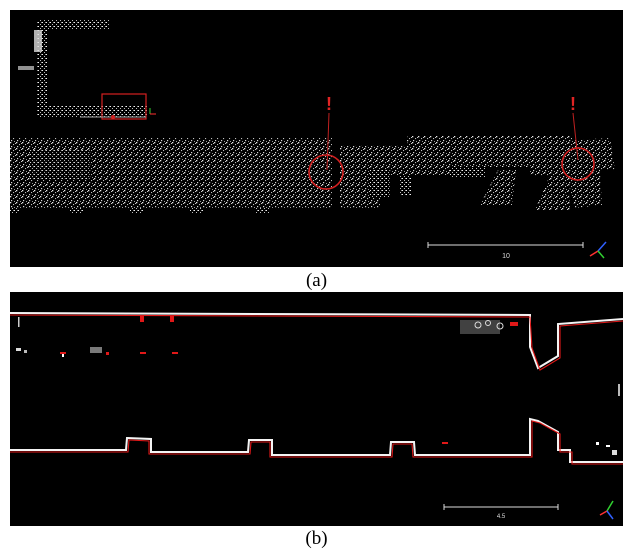  I want to click on overview-highlight-box, so click(124, 106).